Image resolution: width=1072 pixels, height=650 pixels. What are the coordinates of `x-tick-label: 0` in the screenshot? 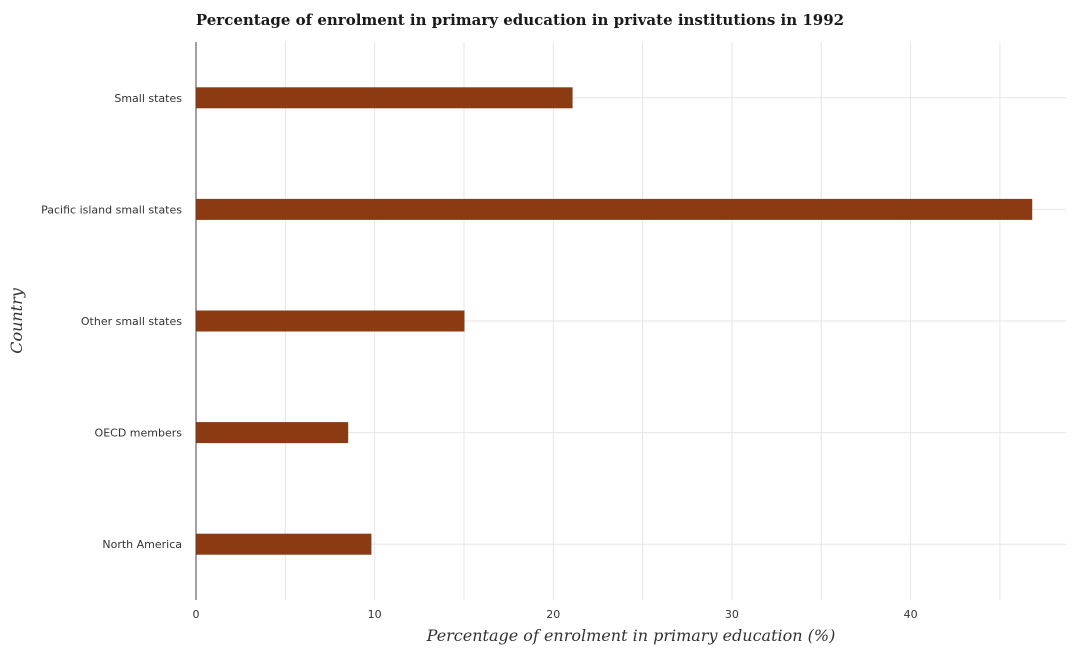 It's located at (196, 614).